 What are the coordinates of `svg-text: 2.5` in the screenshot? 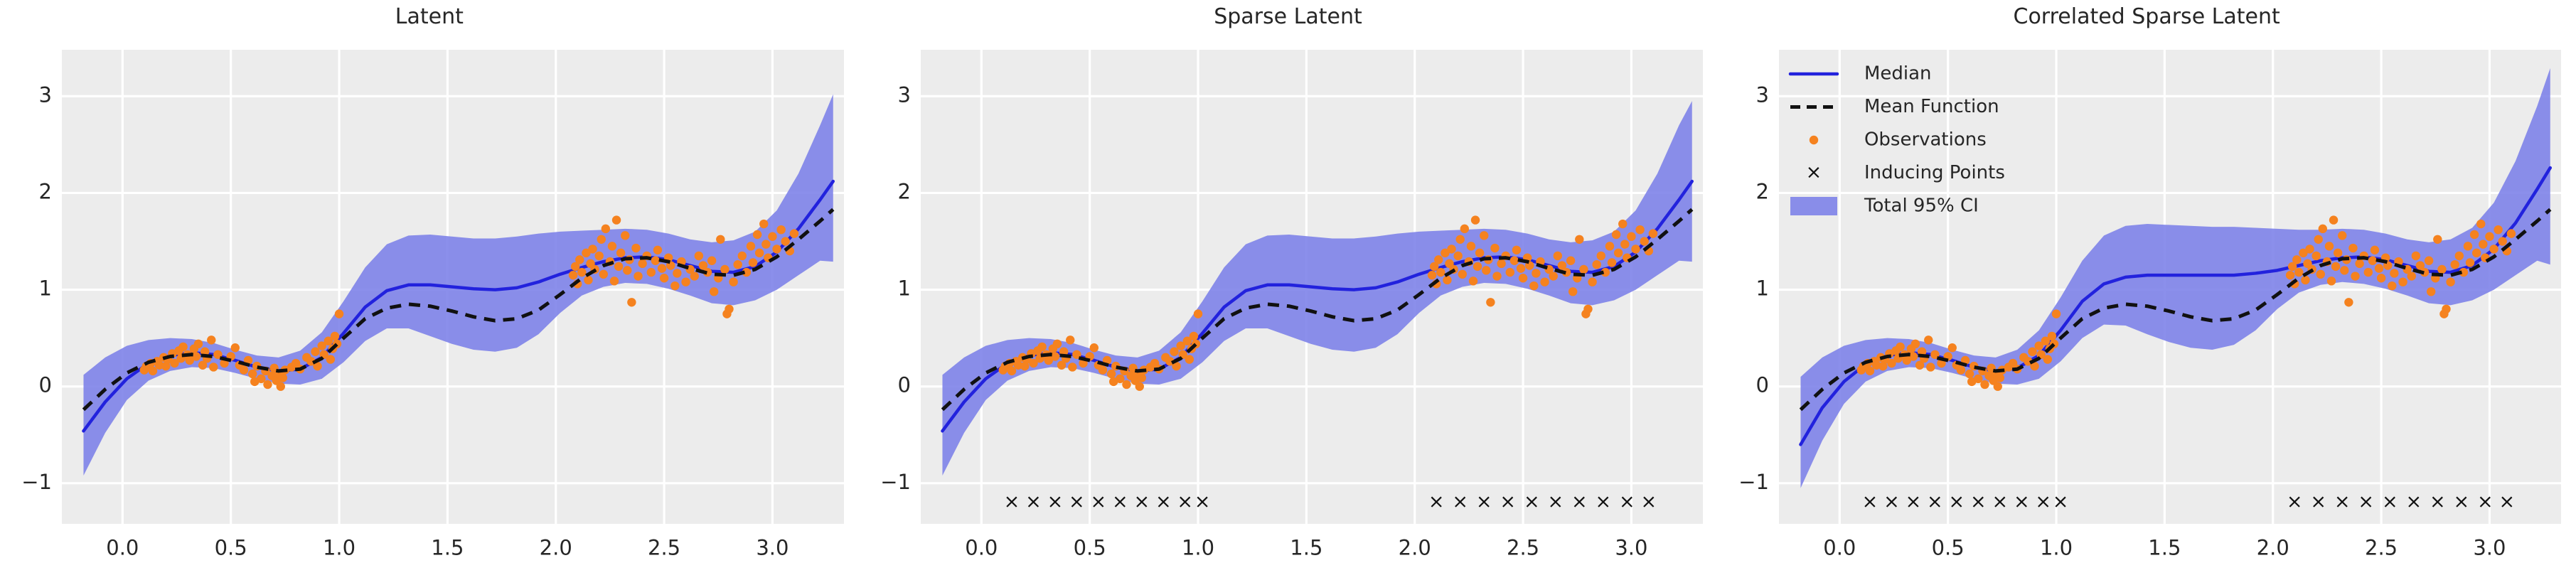 It's located at (1523, 548).